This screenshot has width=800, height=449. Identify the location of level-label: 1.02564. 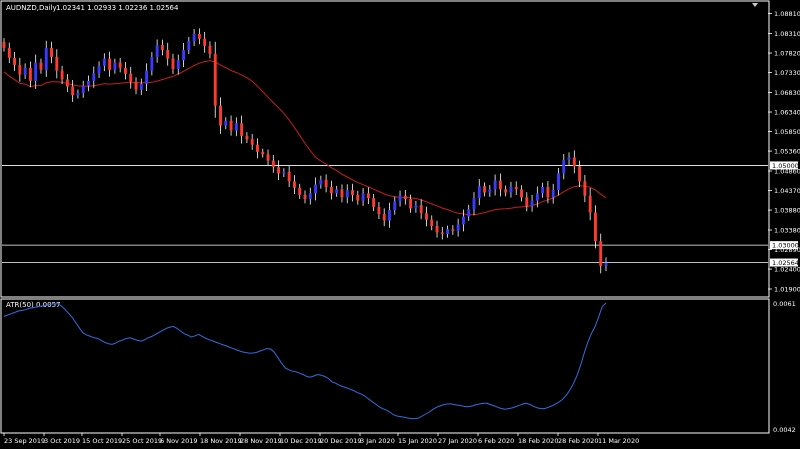
(785, 263).